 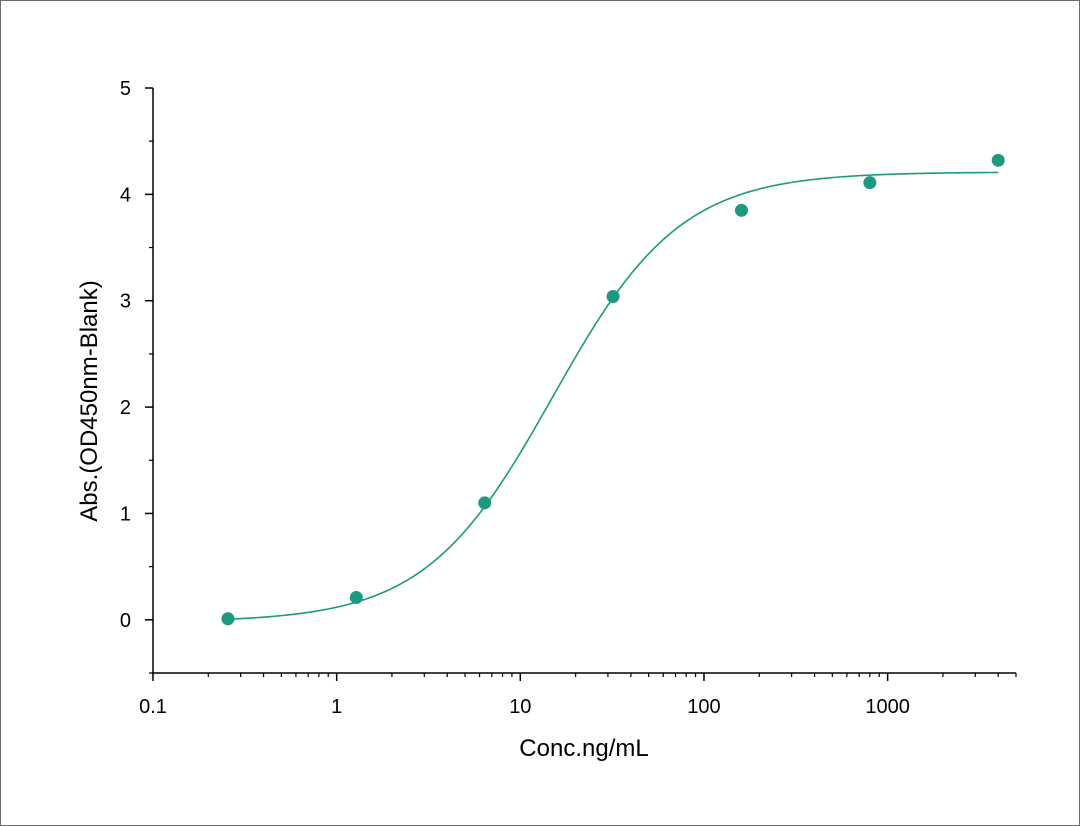 I want to click on y-tick-label: 3, so click(x=125, y=302).